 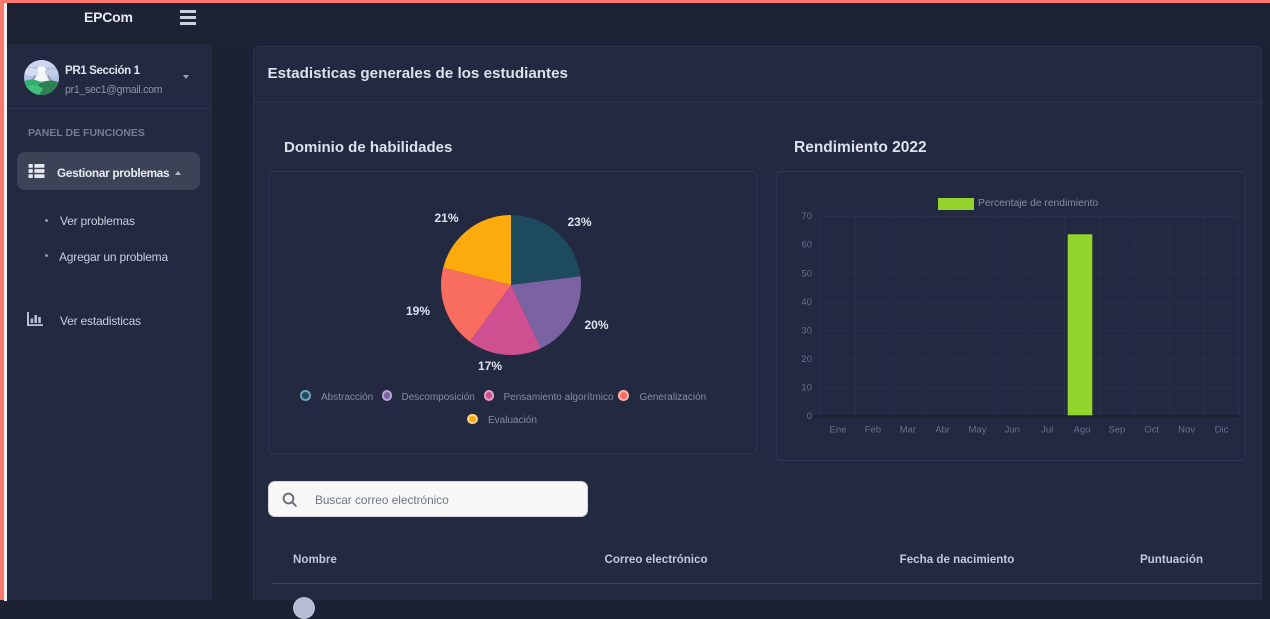 I want to click on svg-text: Ago, so click(x=1082, y=430).